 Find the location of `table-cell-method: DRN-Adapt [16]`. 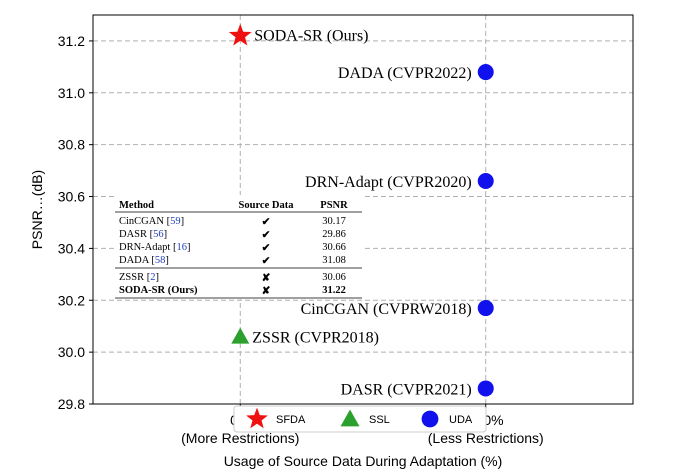

table-cell-method: DRN-Adapt [16] is located at coordinates (154, 247).